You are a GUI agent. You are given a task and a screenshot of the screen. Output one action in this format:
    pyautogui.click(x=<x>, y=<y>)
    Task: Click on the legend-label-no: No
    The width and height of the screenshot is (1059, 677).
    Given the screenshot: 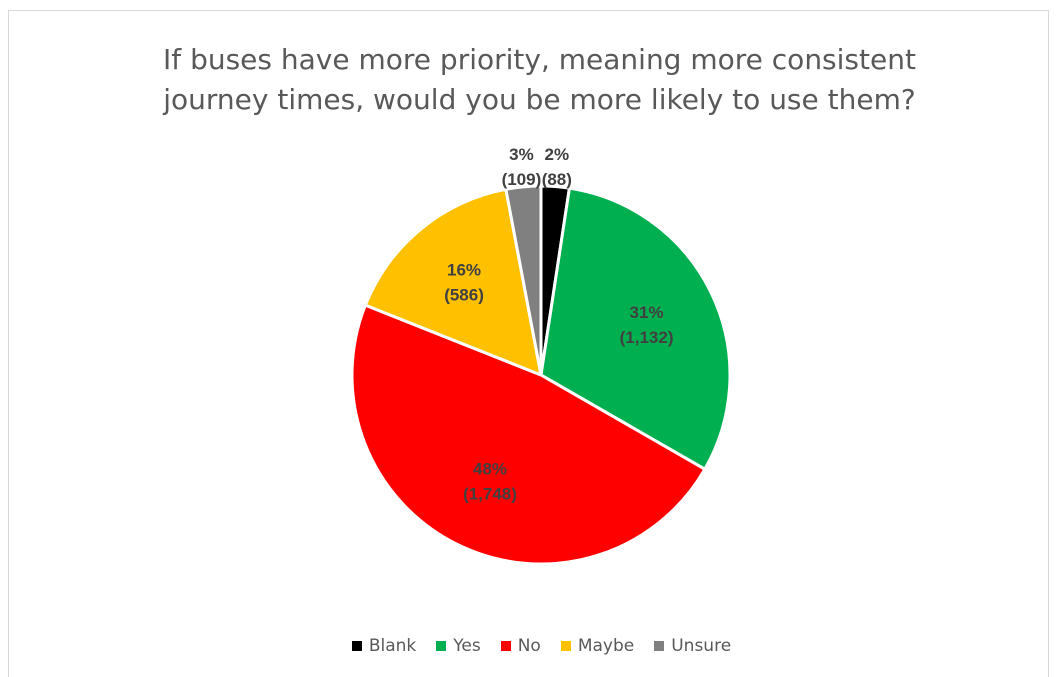 What is the action you would take?
    pyautogui.click(x=529, y=646)
    